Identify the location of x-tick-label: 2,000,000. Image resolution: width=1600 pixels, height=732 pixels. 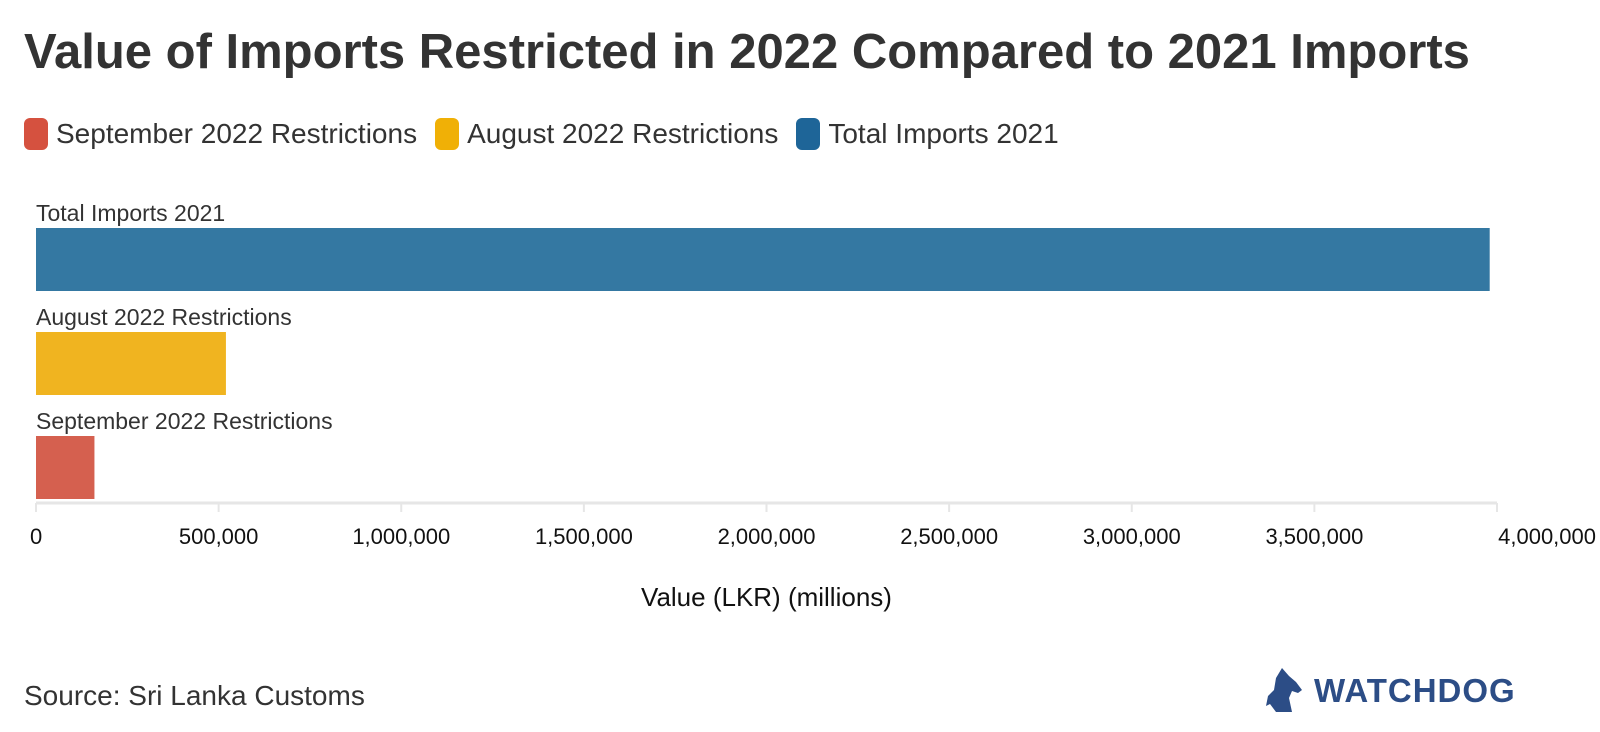
(767, 536).